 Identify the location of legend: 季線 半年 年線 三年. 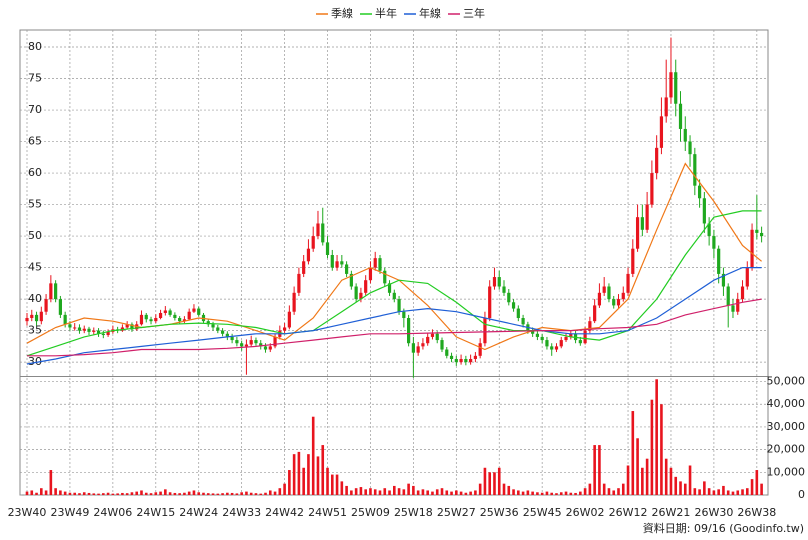
(400, 13).